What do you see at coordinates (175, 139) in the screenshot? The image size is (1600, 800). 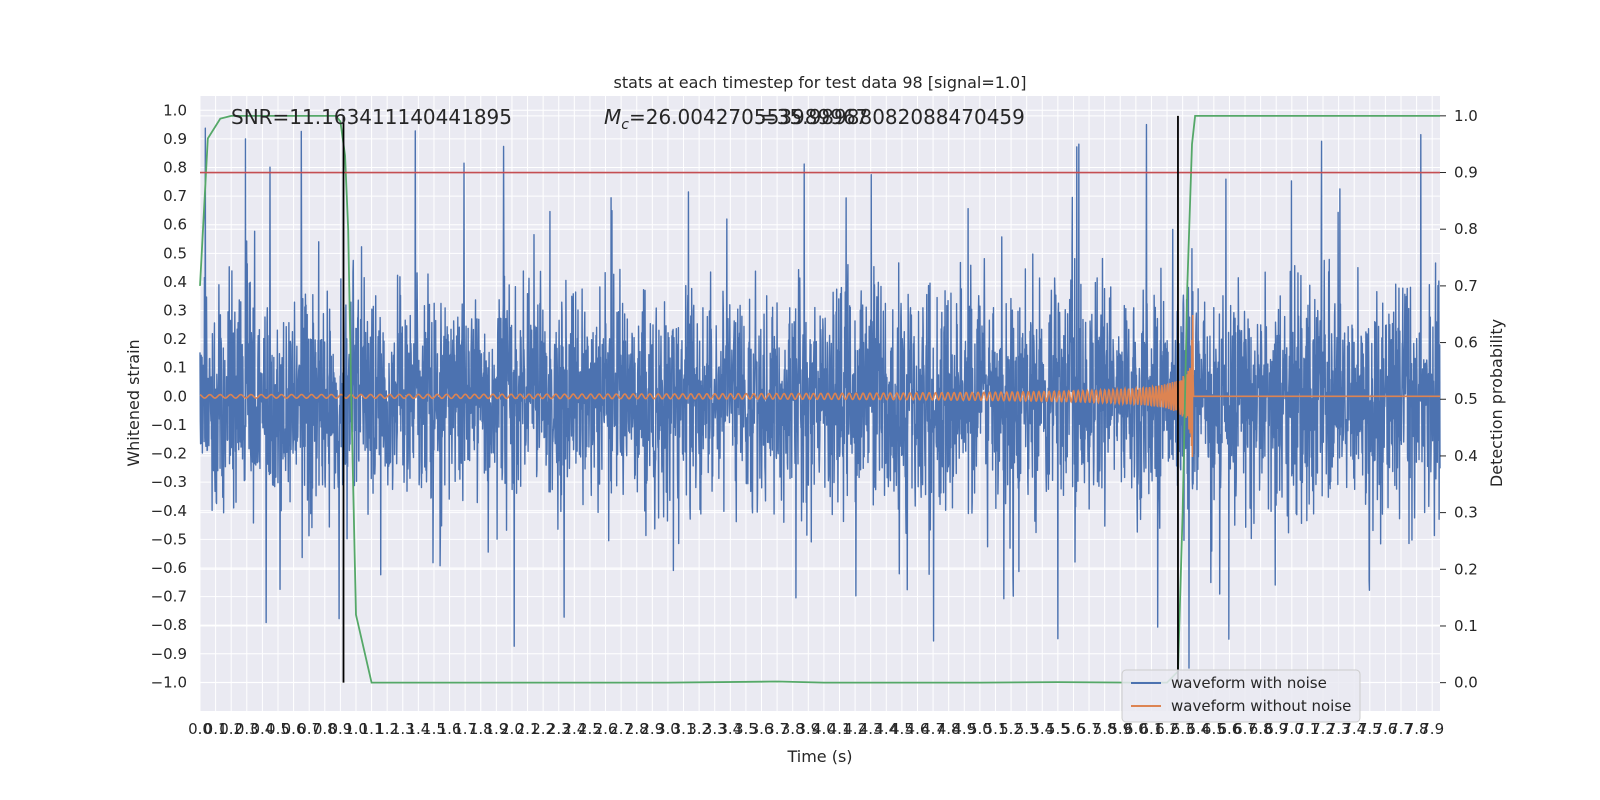 I see `y-tick-label: 0.9` at bounding box center [175, 139].